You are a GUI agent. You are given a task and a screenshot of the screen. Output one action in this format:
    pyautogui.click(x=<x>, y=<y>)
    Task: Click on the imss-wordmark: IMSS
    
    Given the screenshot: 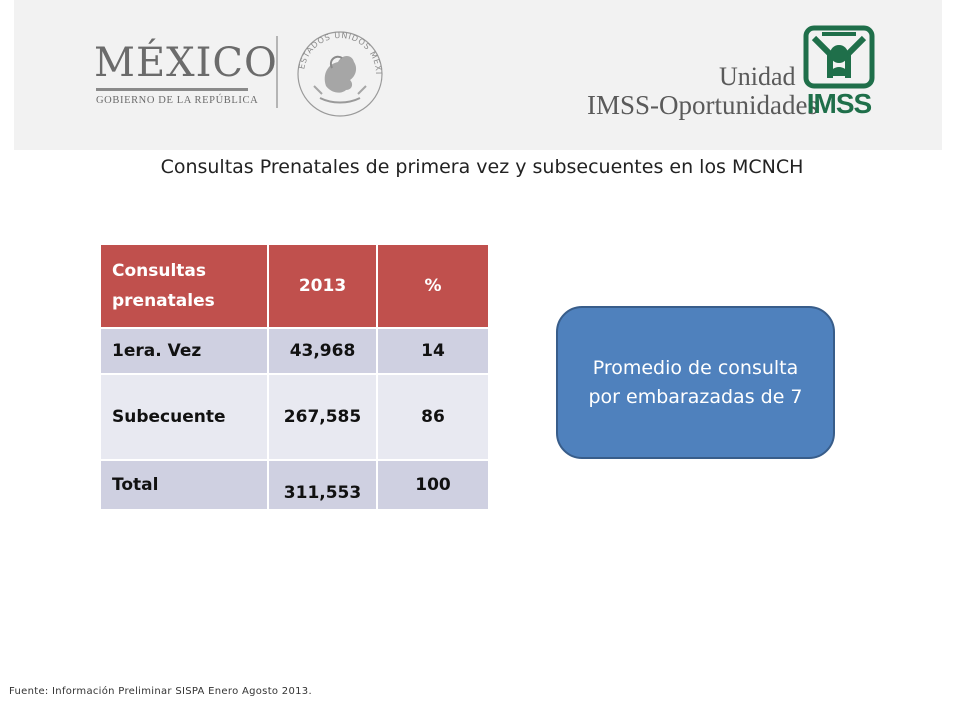 What is the action you would take?
    pyautogui.click(x=839, y=103)
    